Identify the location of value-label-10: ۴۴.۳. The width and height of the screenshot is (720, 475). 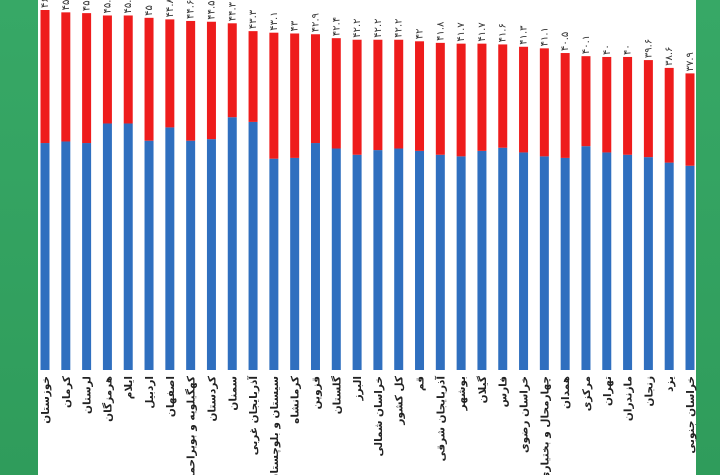
(232, 11).